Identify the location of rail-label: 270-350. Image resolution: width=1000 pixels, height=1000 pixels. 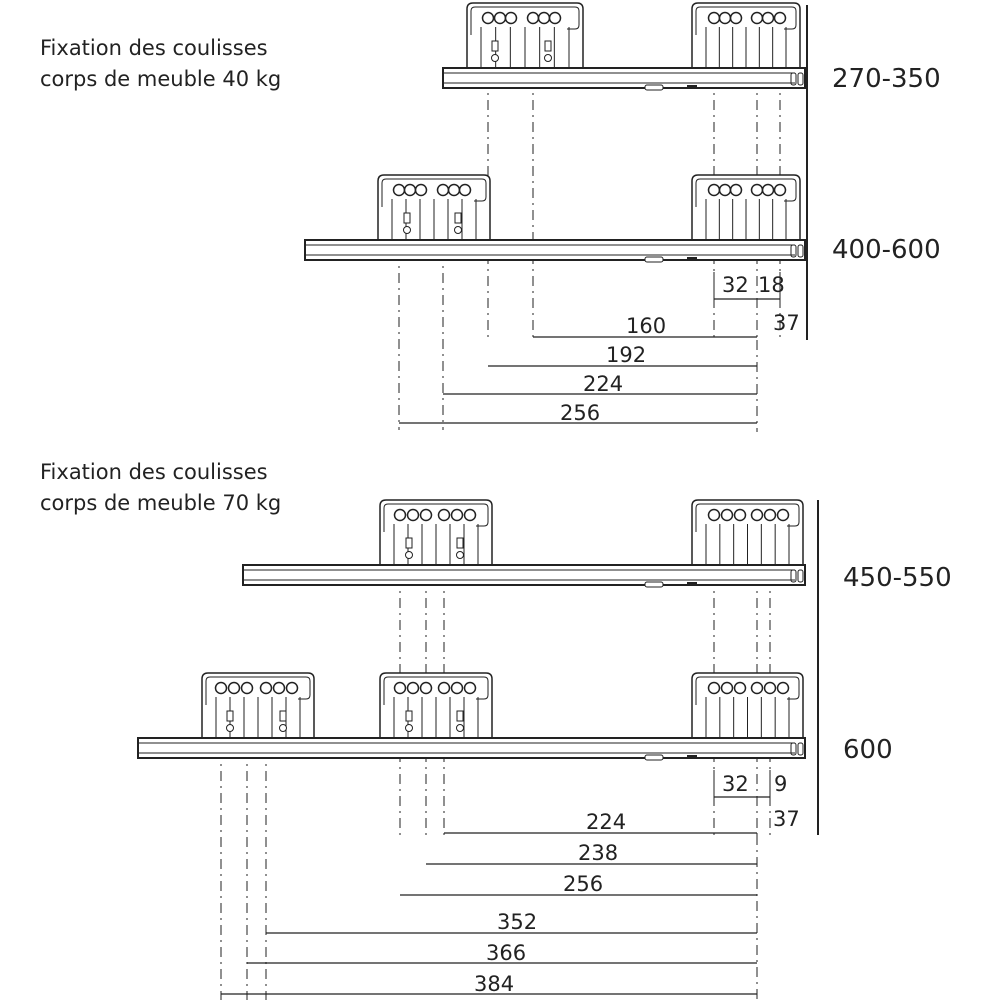
(886, 79).